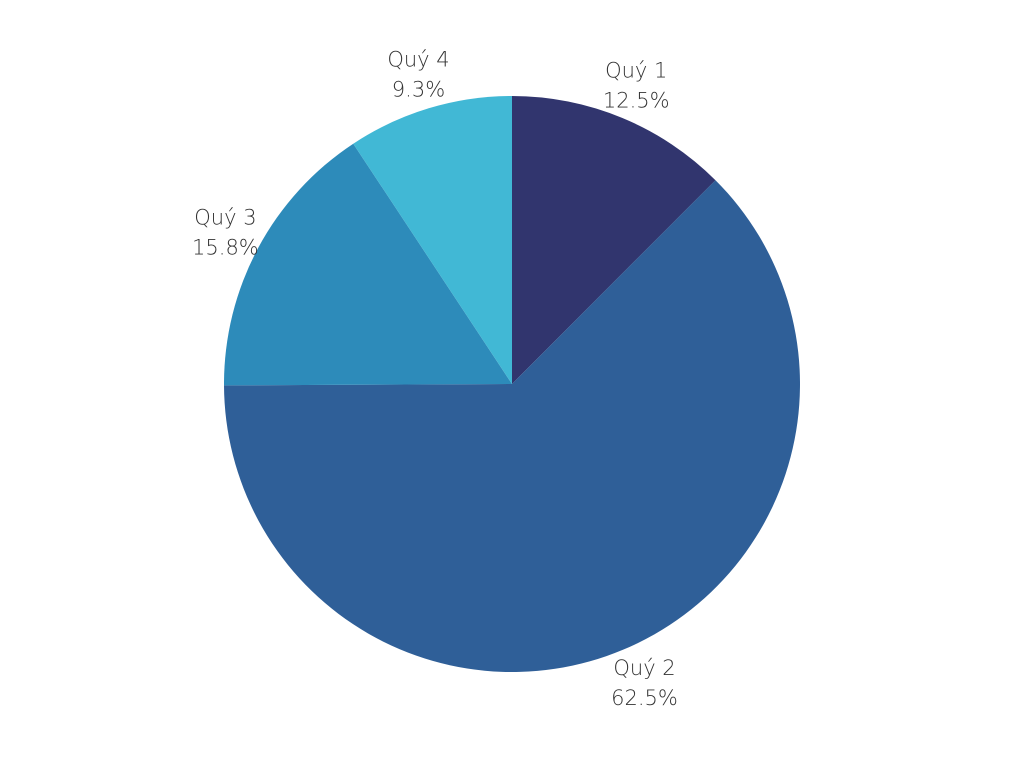 This screenshot has width=1024, height=768. What do you see at coordinates (418, 60) in the screenshot?
I see `slice-label-category-4: Quý 4` at bounding box center [418, 60].